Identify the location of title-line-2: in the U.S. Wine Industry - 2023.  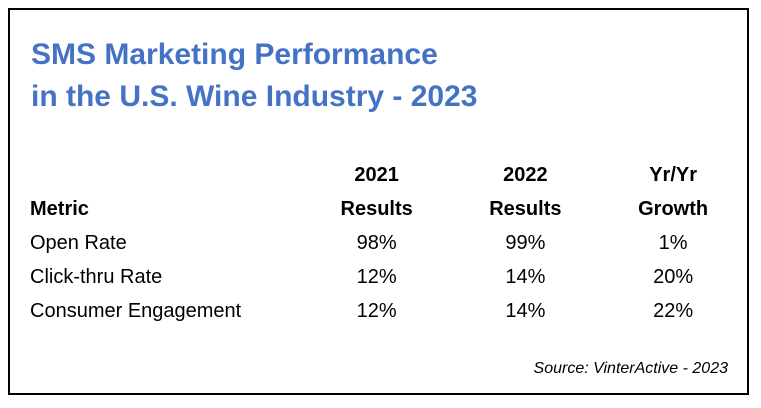
(254, 96).